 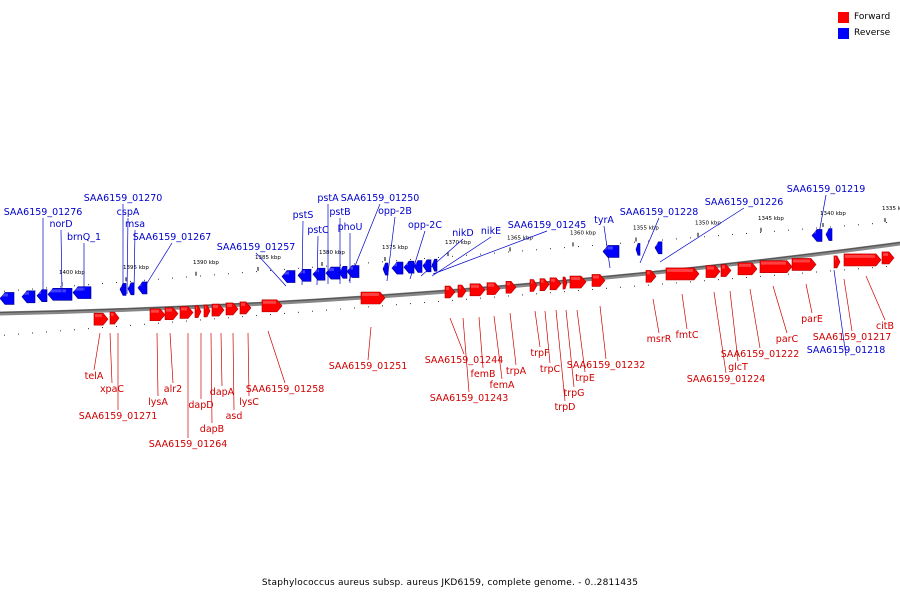 What do you see at coordinates (332, 253) in the screenshot?
I see `tick-label: 1380 kbp` at bounding box center [332, 253].